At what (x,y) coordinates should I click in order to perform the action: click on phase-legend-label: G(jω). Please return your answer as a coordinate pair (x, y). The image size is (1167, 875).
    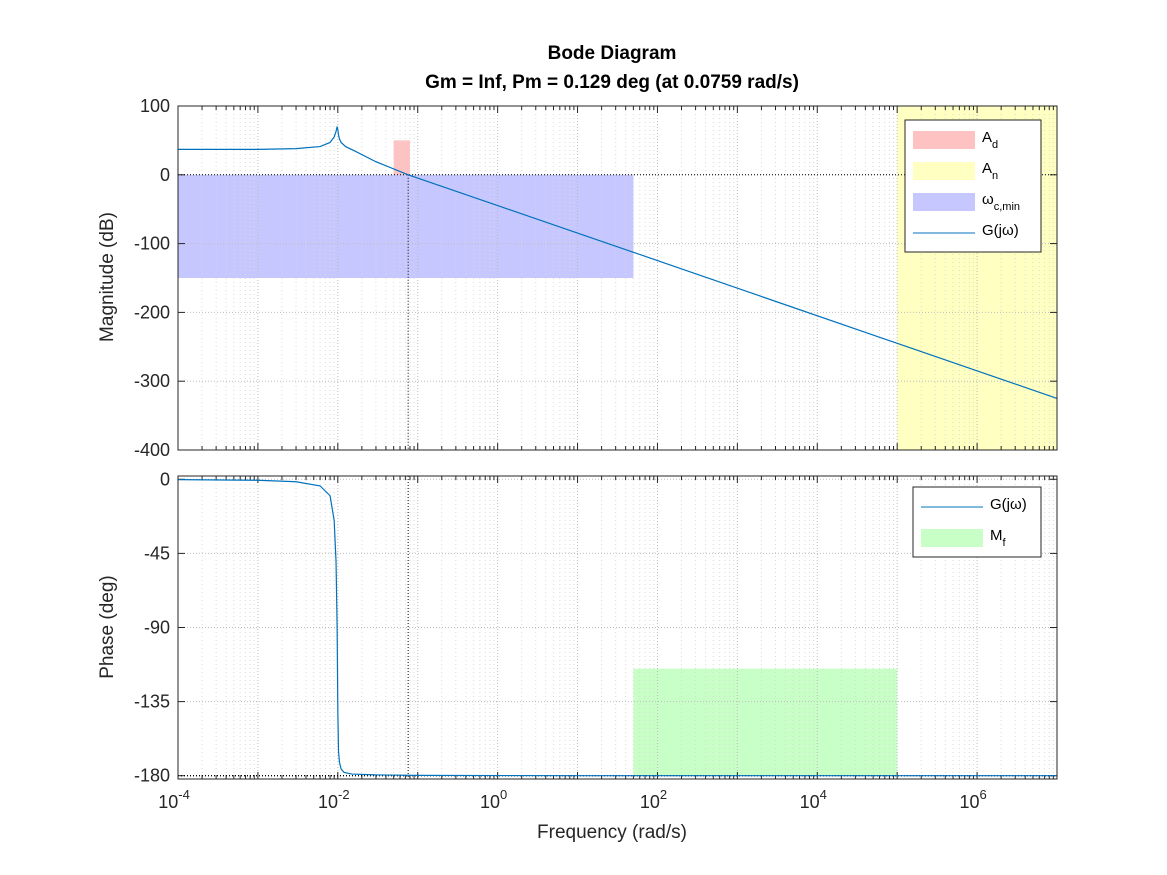
    Looking at the image, I should click on (1008, 504).